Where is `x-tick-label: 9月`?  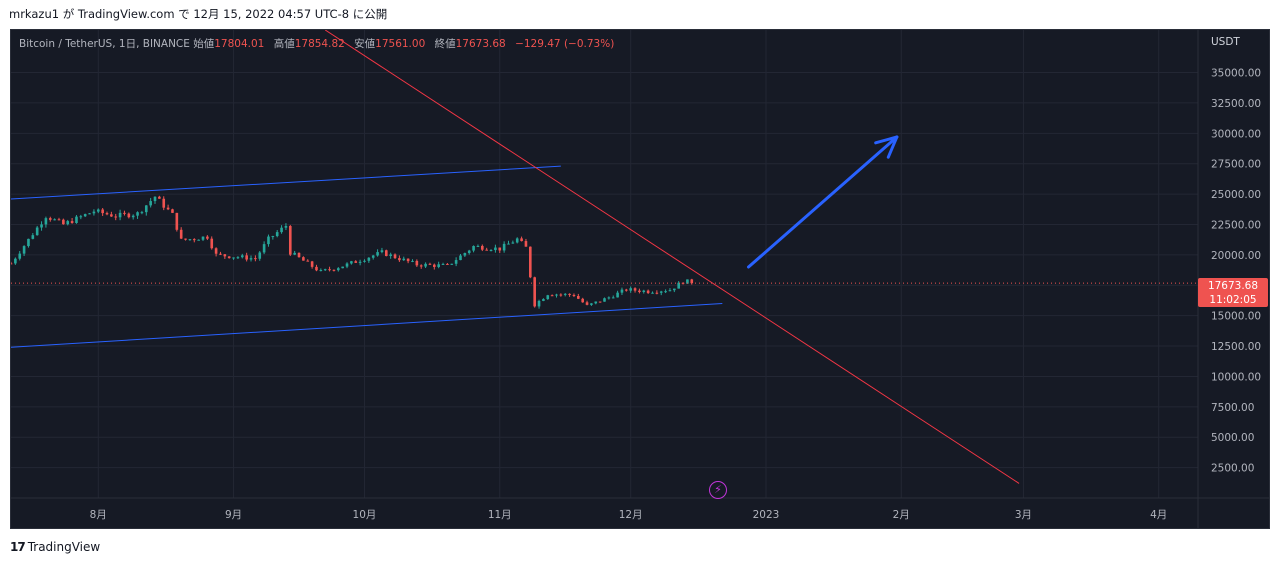
x-tick-label: 9月 is located at coordinates (233, 515).